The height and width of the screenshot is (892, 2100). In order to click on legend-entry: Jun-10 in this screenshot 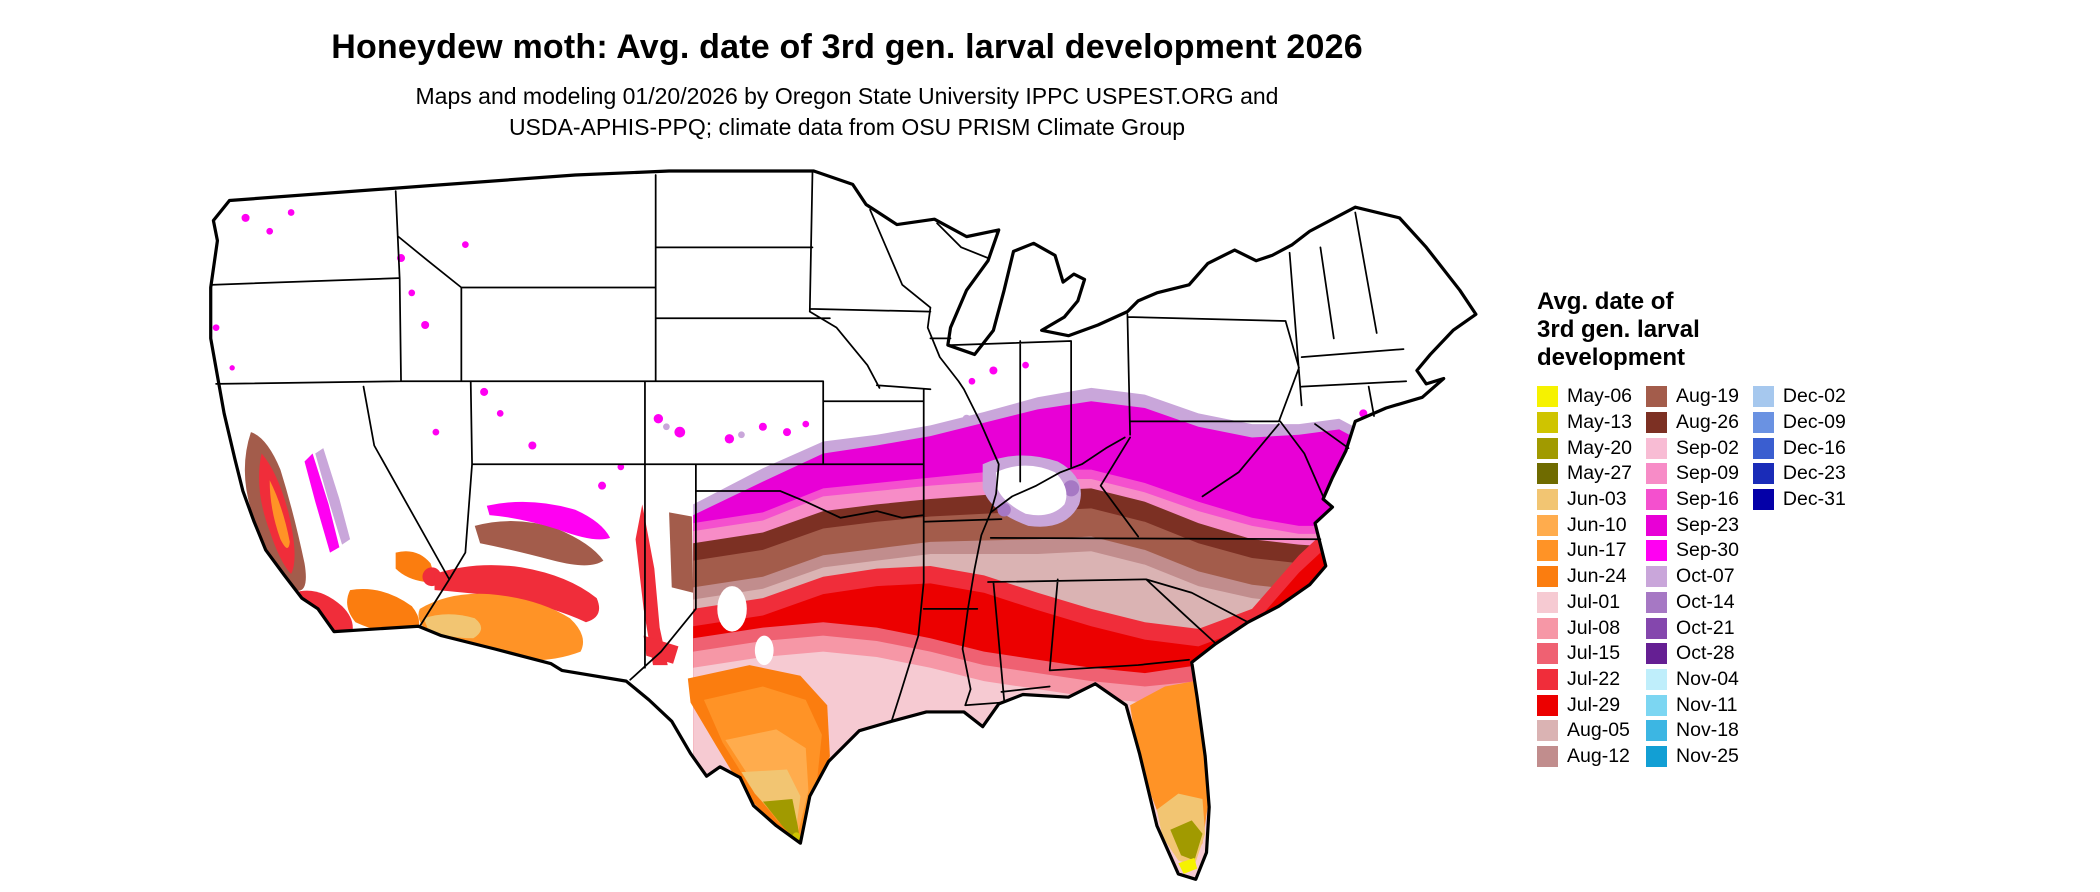, I will do `click(1584, 525)`.